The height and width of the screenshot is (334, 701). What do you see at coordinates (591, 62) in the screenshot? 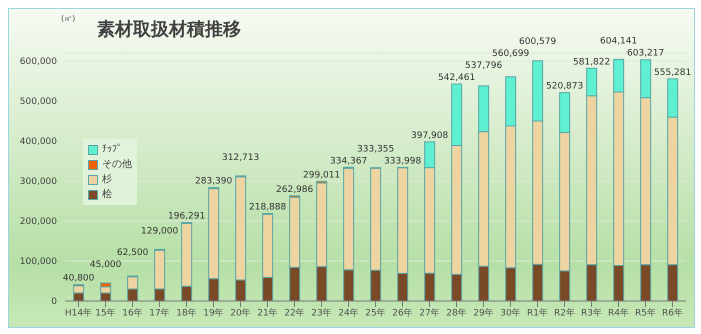
I see `total-label: 581,822` at bounding box center [591, 62].